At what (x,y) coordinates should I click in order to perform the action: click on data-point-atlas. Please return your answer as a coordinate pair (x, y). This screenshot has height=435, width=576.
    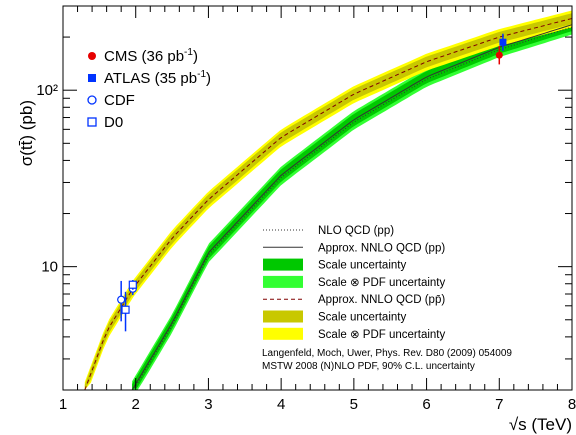
    Looking at the image, I should click on (503, 42).